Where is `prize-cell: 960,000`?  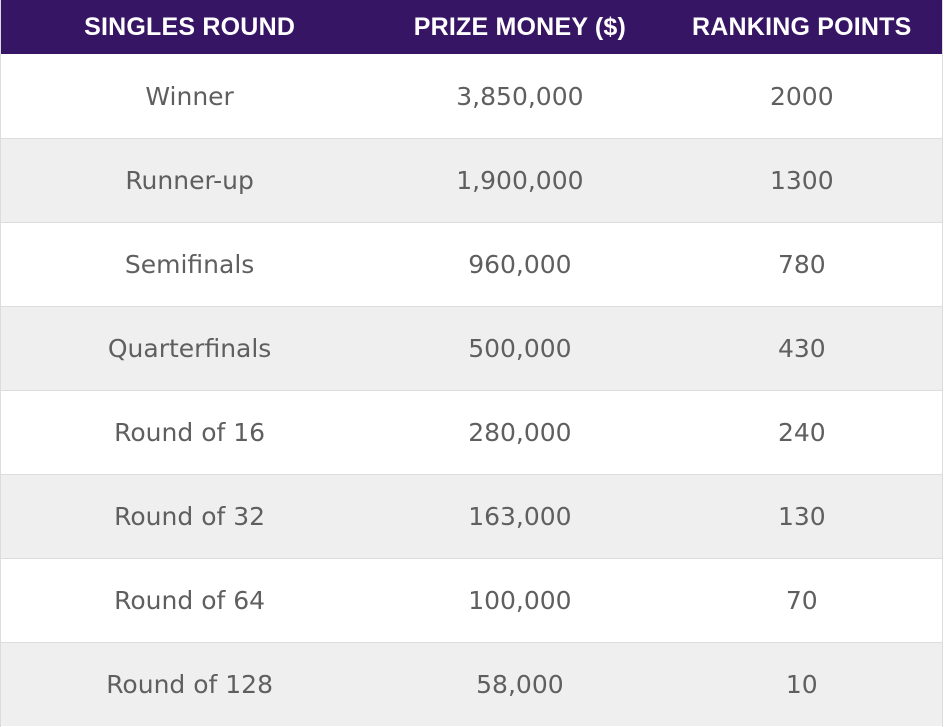 prize-cell: 960,000 is located at coordinates (520, 264).